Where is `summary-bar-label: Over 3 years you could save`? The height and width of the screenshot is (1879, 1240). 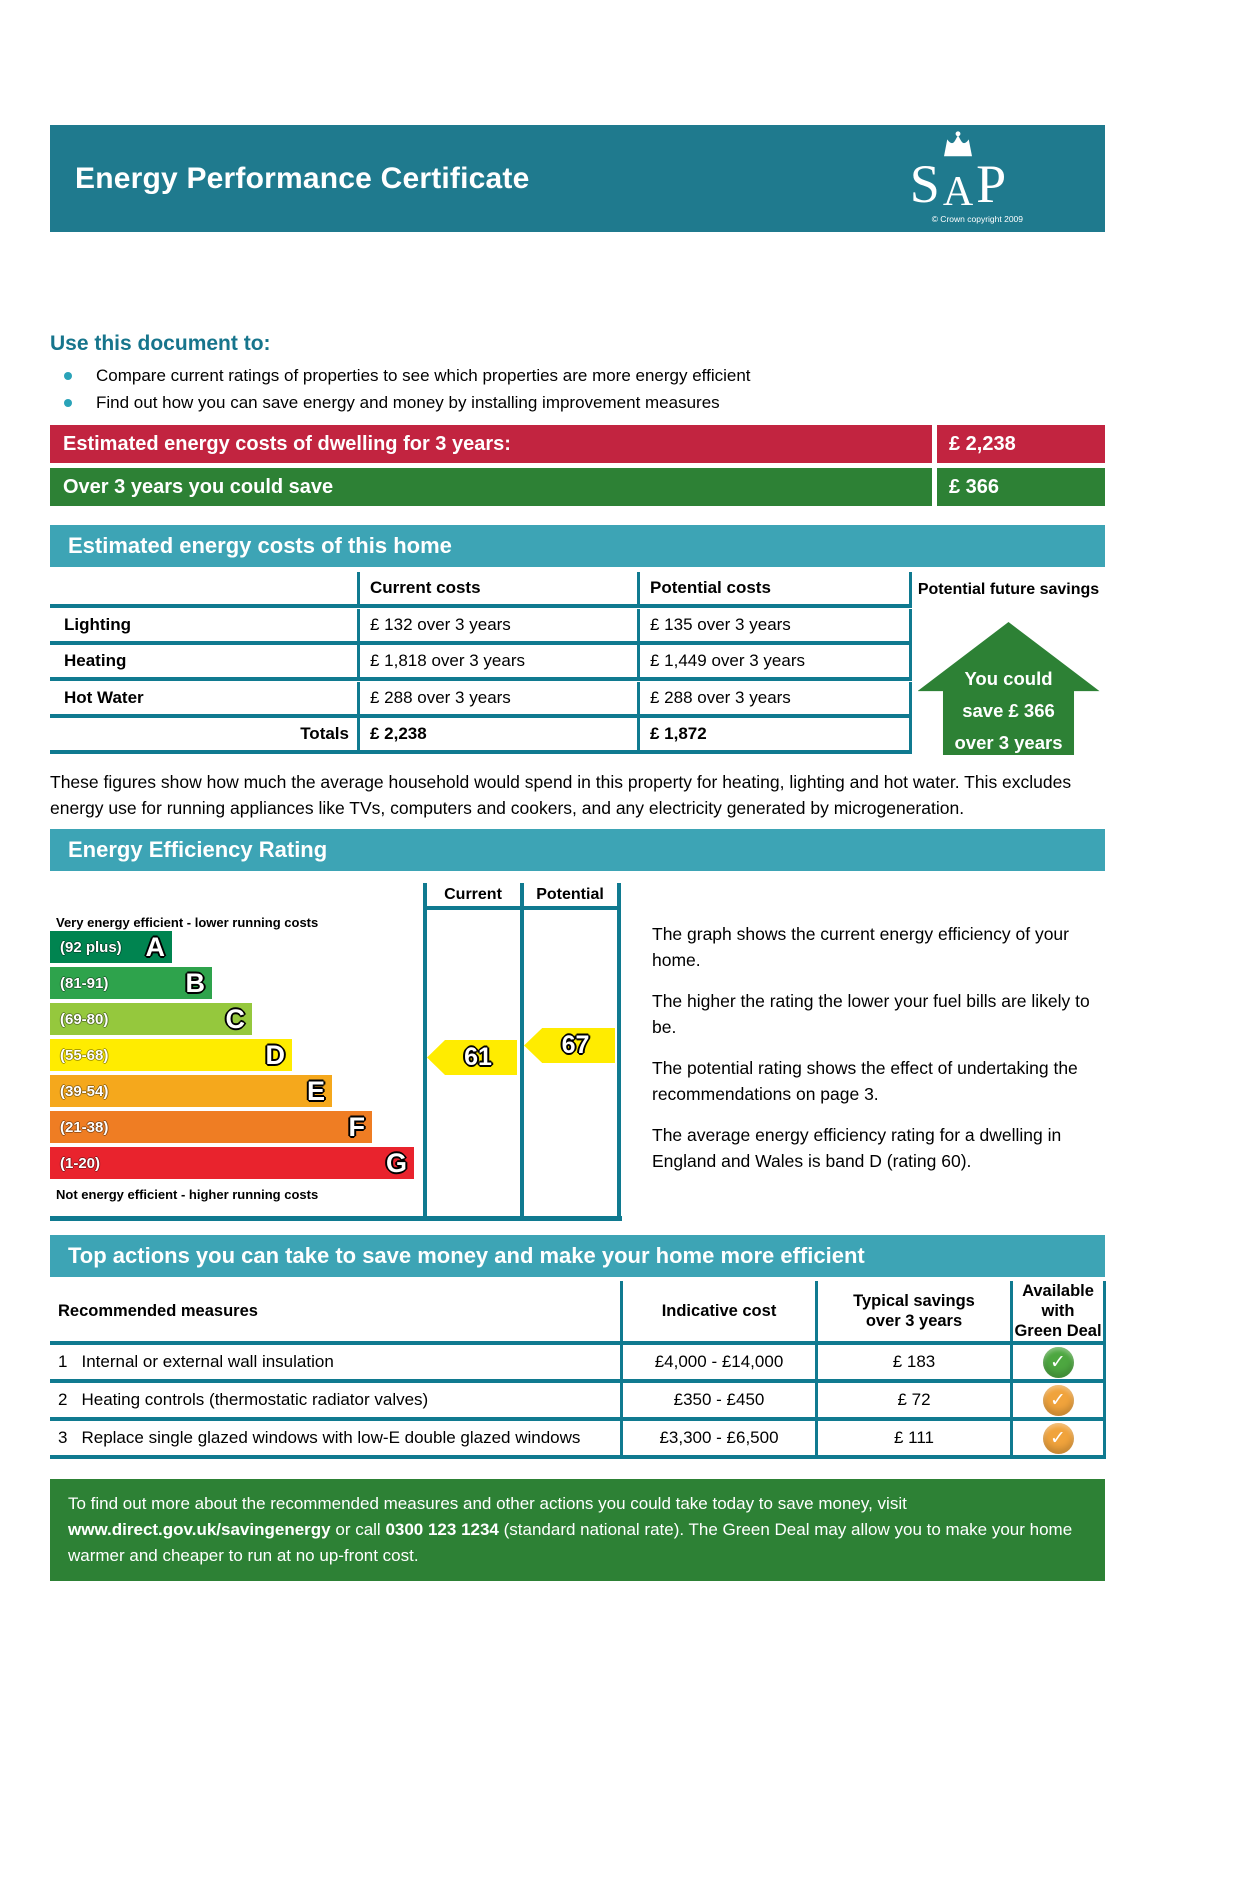
summary-bar-label: Over 3 years you could save is located at coordinates (491, 487).